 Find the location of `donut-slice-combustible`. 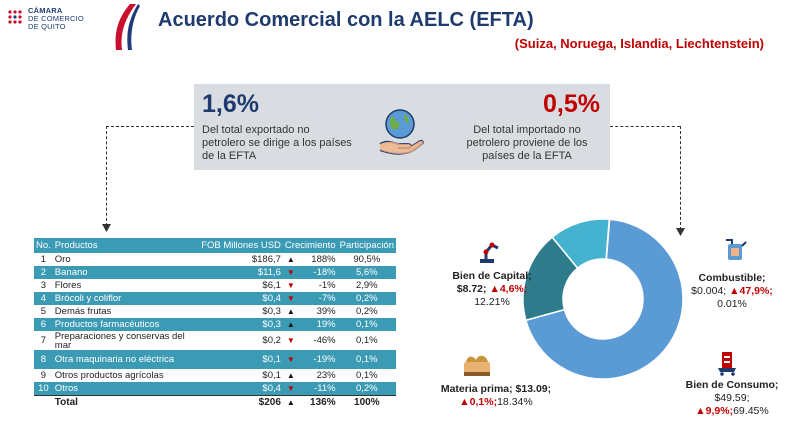

donut-slice-combustible is located at coordinates (608, 239).